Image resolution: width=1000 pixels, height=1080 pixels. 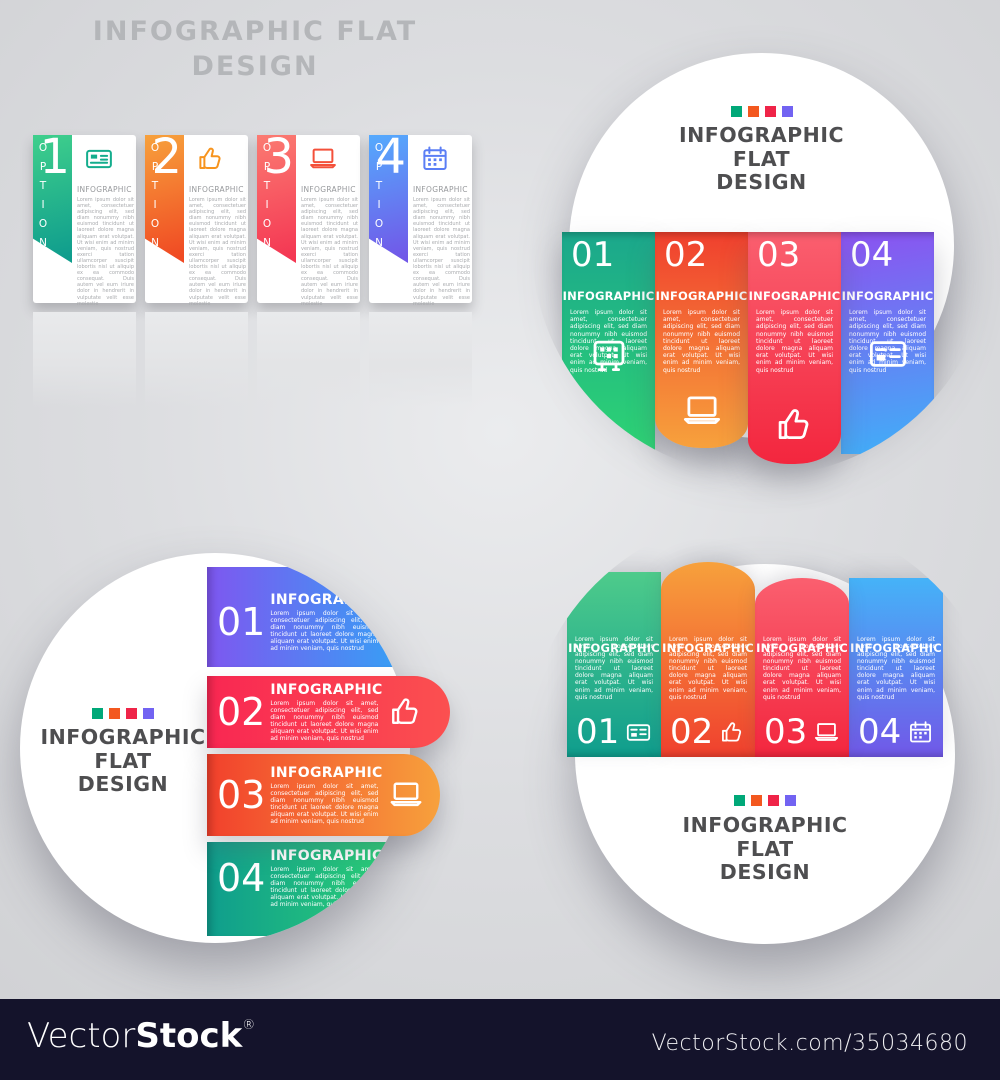 I want to click on option-ribbon: OPTION 3, so click(x=276, y=199).